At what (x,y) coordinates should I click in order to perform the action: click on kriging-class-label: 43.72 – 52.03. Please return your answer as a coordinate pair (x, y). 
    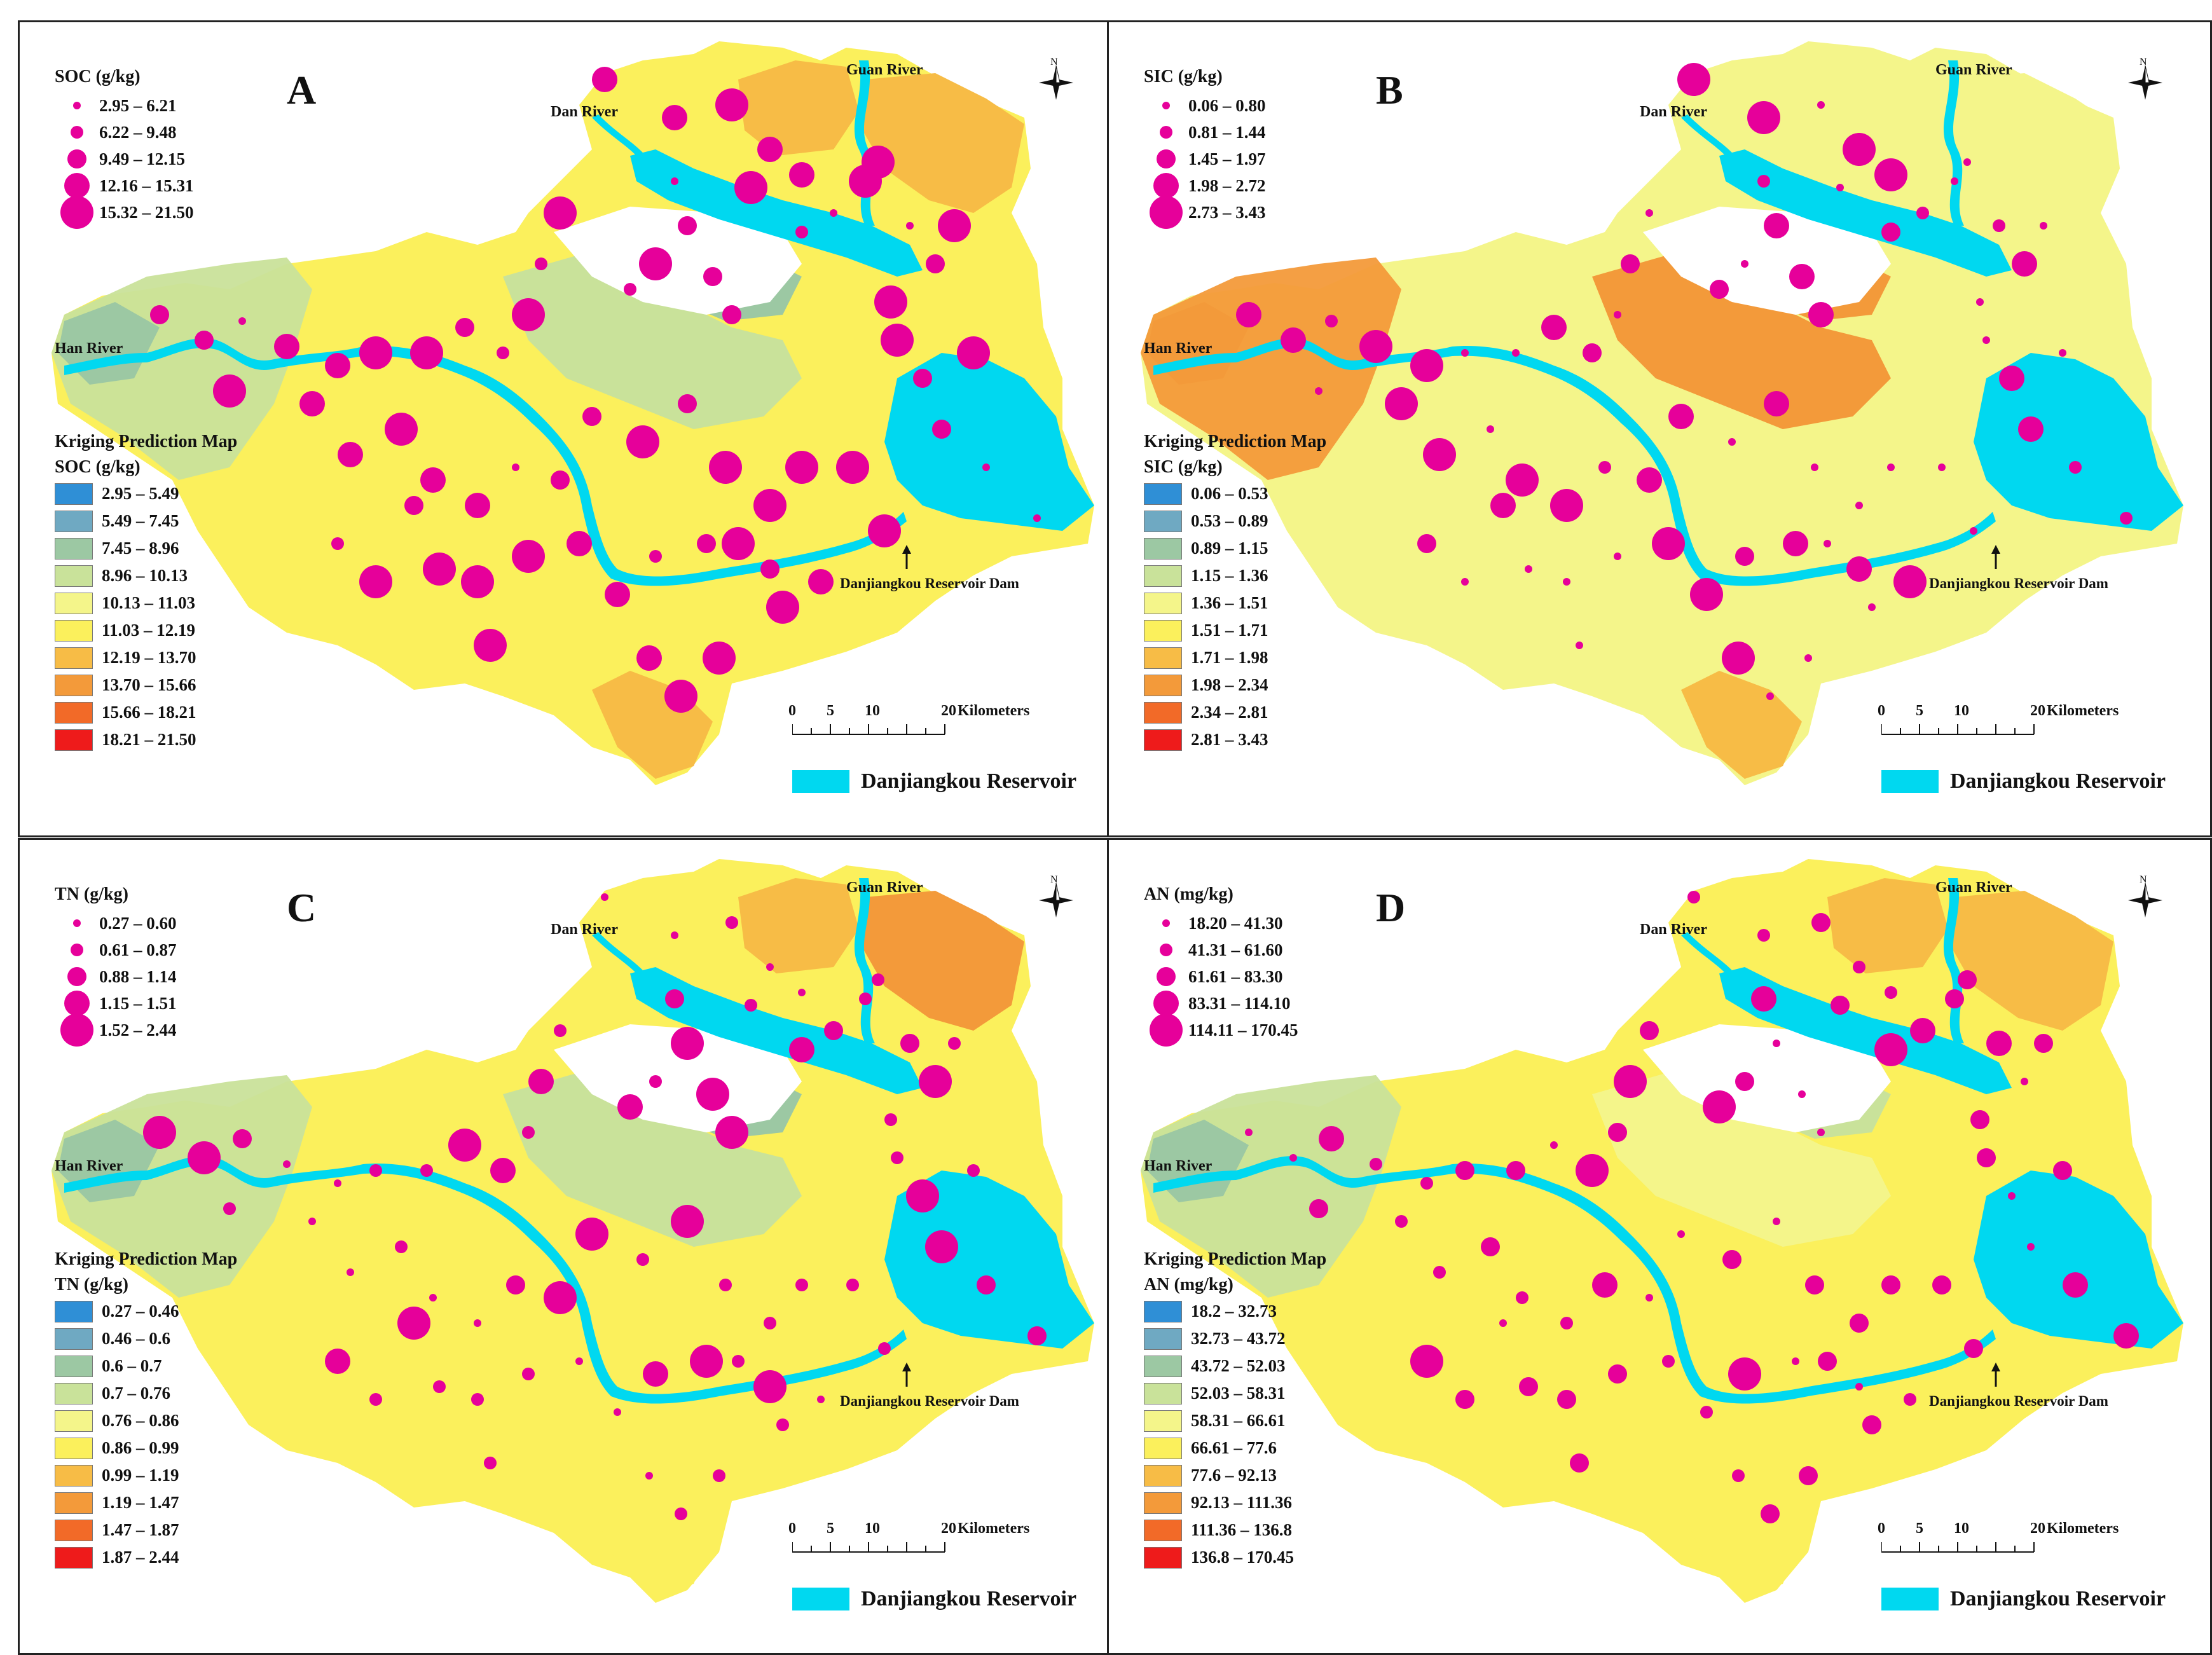
    Looking at the image, I should click on (1238, 1365).